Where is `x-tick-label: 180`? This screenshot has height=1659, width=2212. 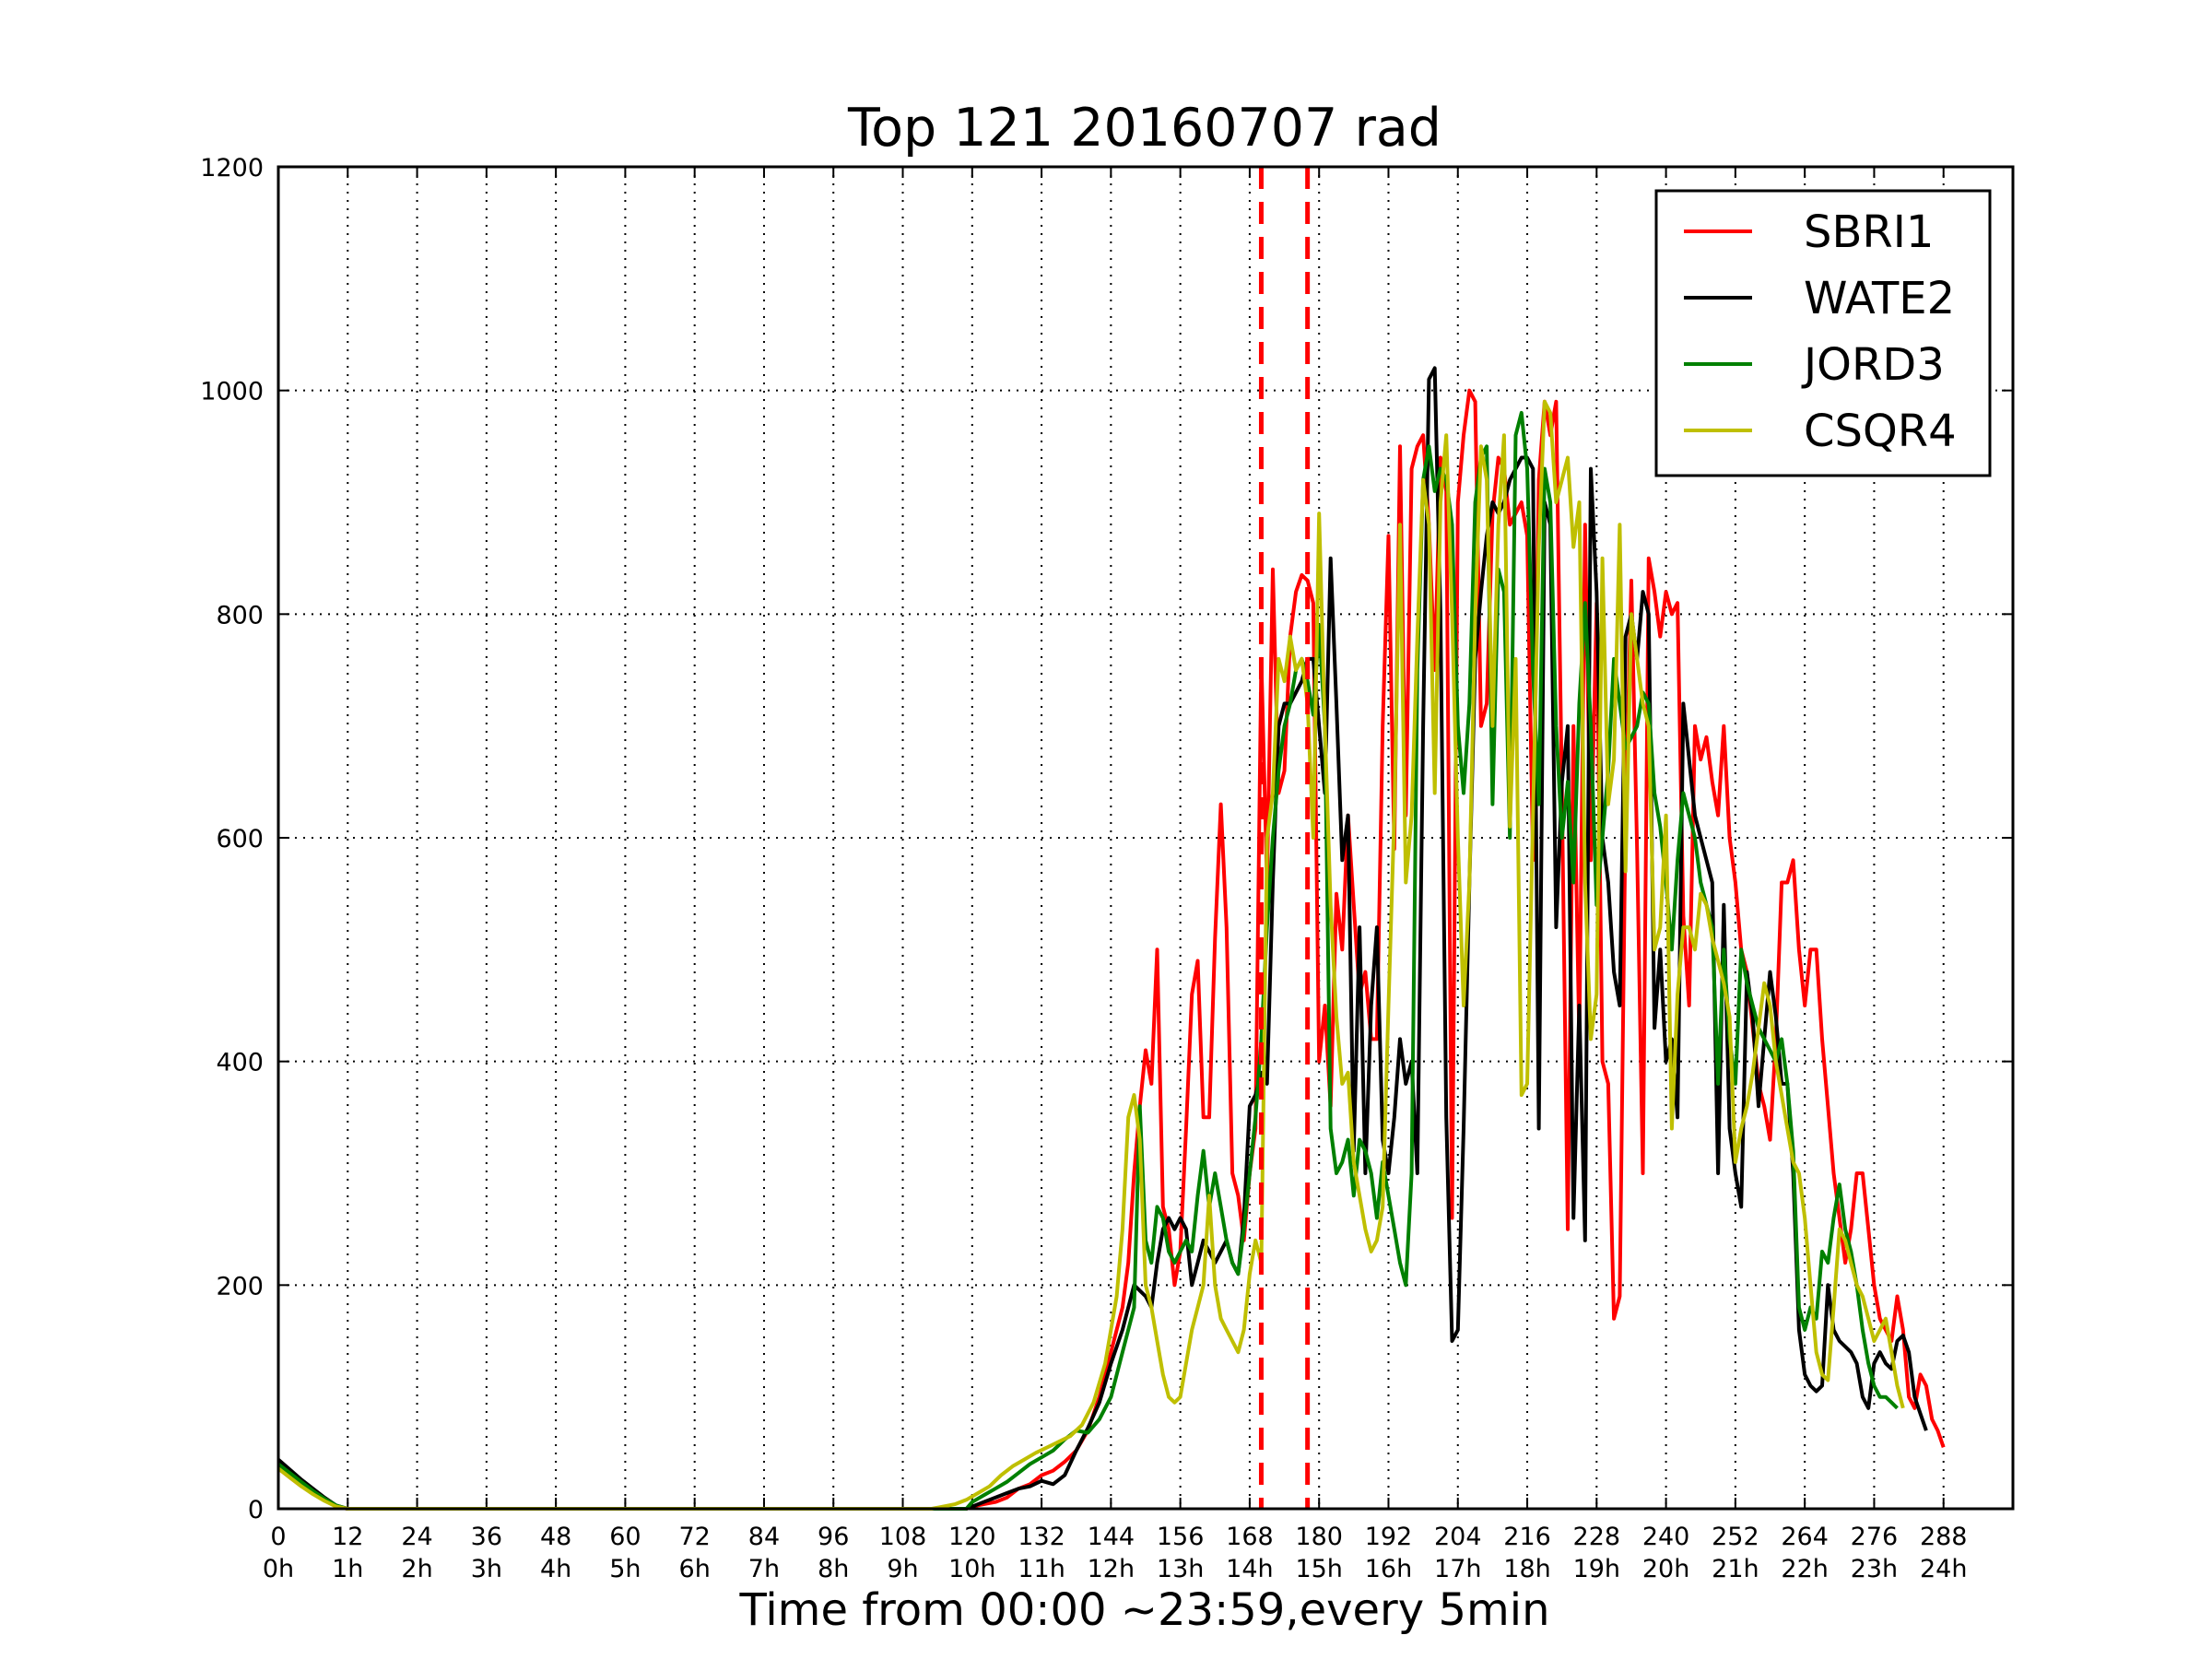
x-tick-label: 180 is located at coordinates (1319, 1537).